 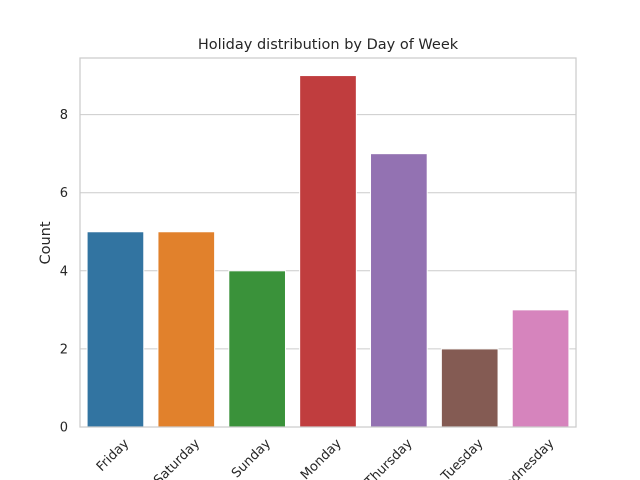 I want to click on y-axis-label: Count, so click(x=46, y=242).